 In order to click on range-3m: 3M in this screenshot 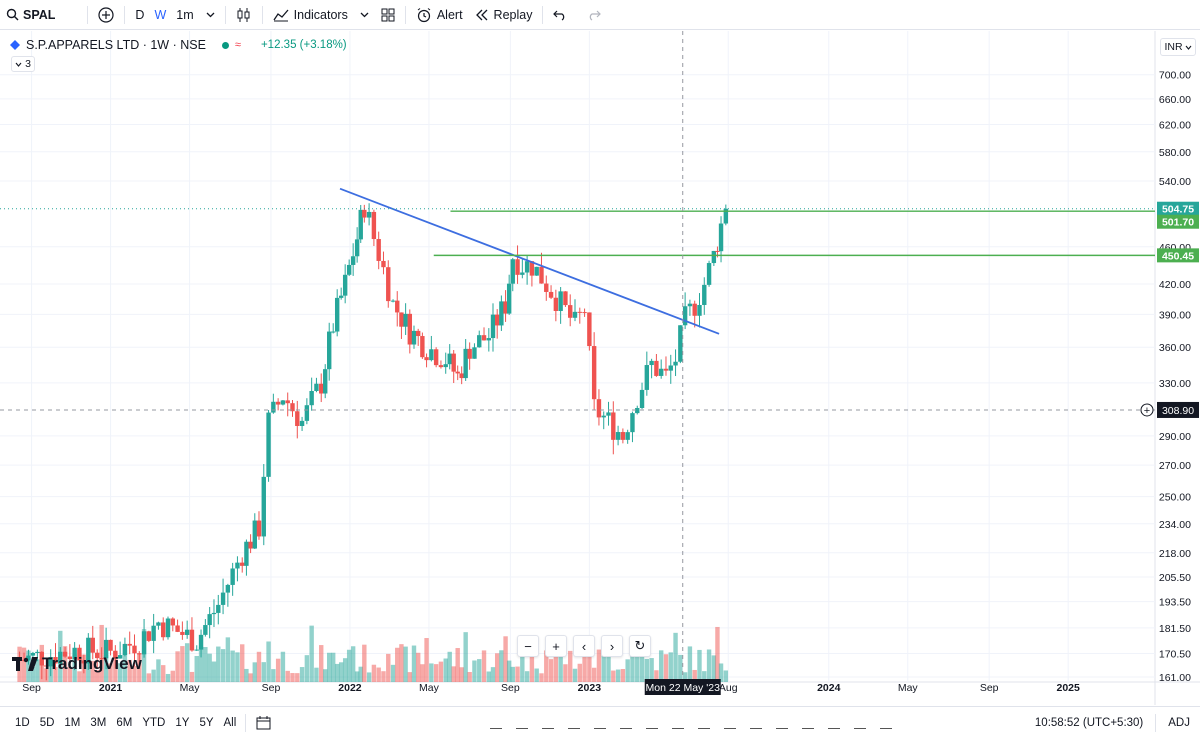, I will do `click(98, 722)`.